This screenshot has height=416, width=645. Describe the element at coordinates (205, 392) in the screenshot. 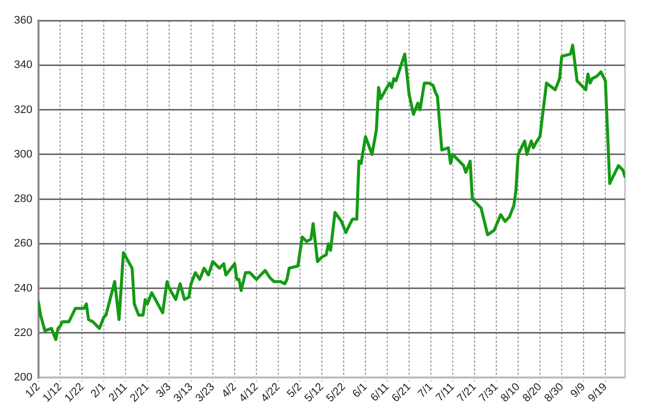

I see `x-tick-label: 3/23` at that location.